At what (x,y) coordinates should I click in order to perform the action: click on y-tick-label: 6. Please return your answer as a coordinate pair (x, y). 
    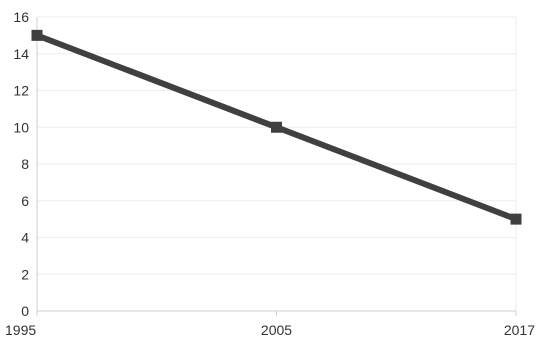
    Looking at the image, I should click on (25, 201).